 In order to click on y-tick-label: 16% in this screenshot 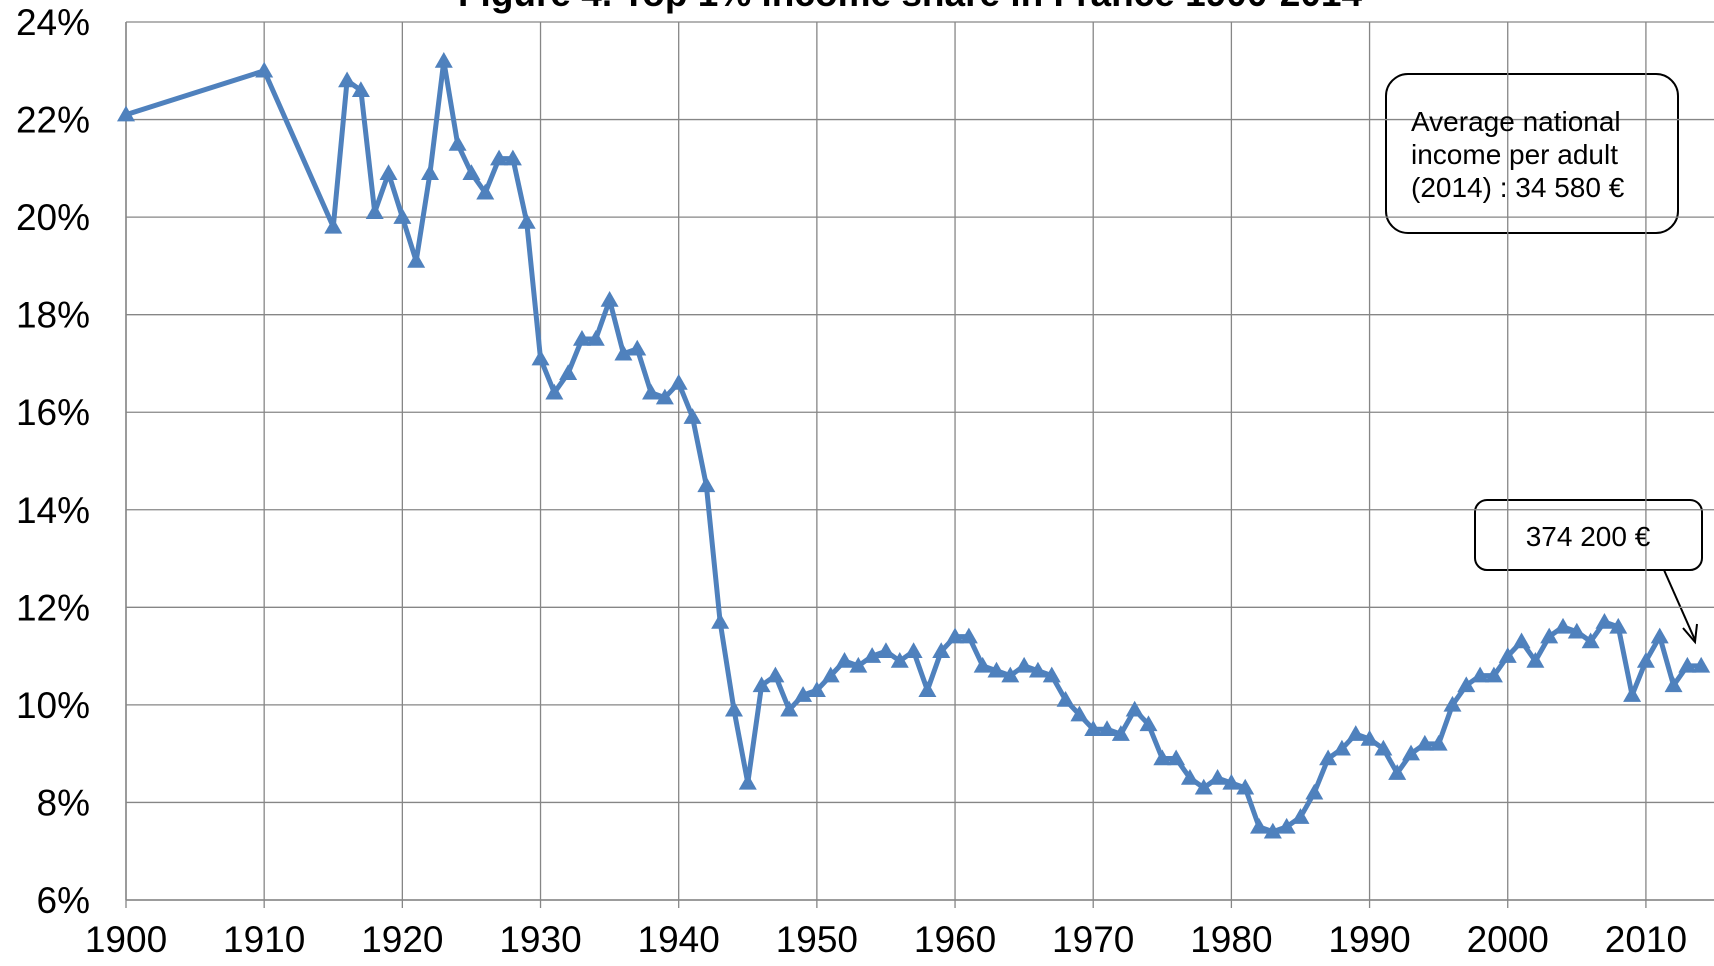, I will do `click(53, 412)`.